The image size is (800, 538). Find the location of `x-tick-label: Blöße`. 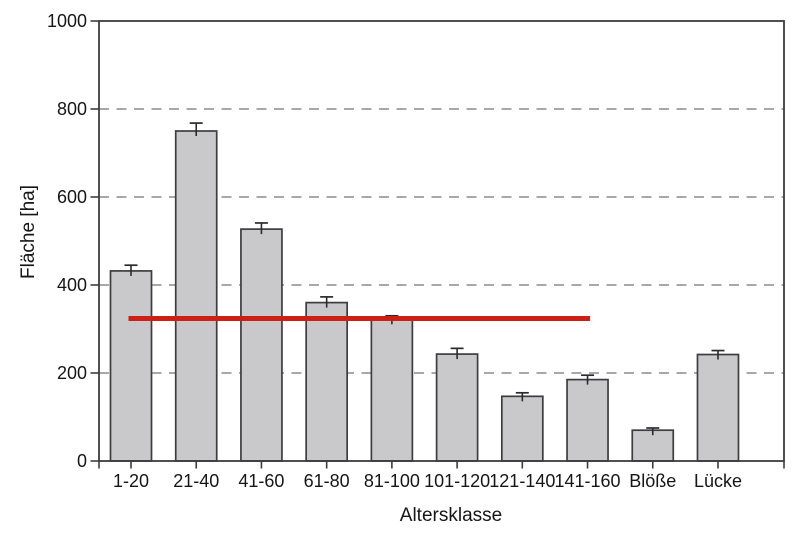

x-tick-label: Blöße is located at coordinates (652, 481).